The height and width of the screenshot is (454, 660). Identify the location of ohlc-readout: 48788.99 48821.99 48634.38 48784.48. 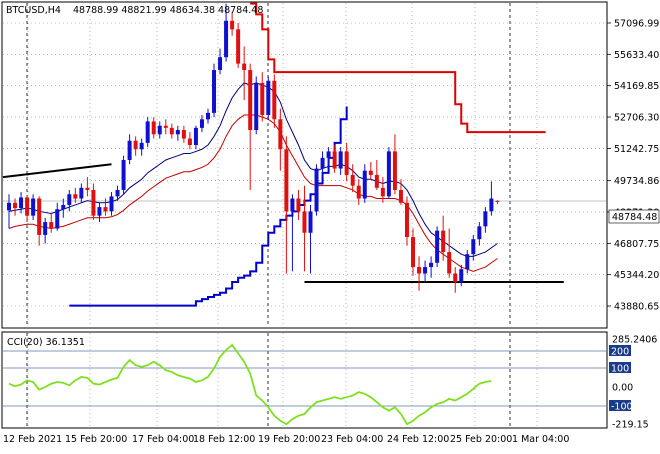
(168, 10).